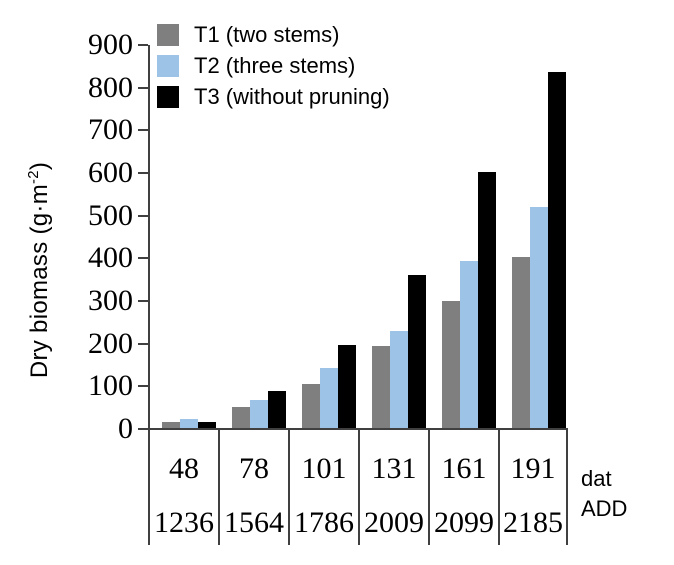  What do you see at coordinates (324, 468) in the screenshot?
I see `x-label-dat-3: 101` at bounding box center [324, 468].